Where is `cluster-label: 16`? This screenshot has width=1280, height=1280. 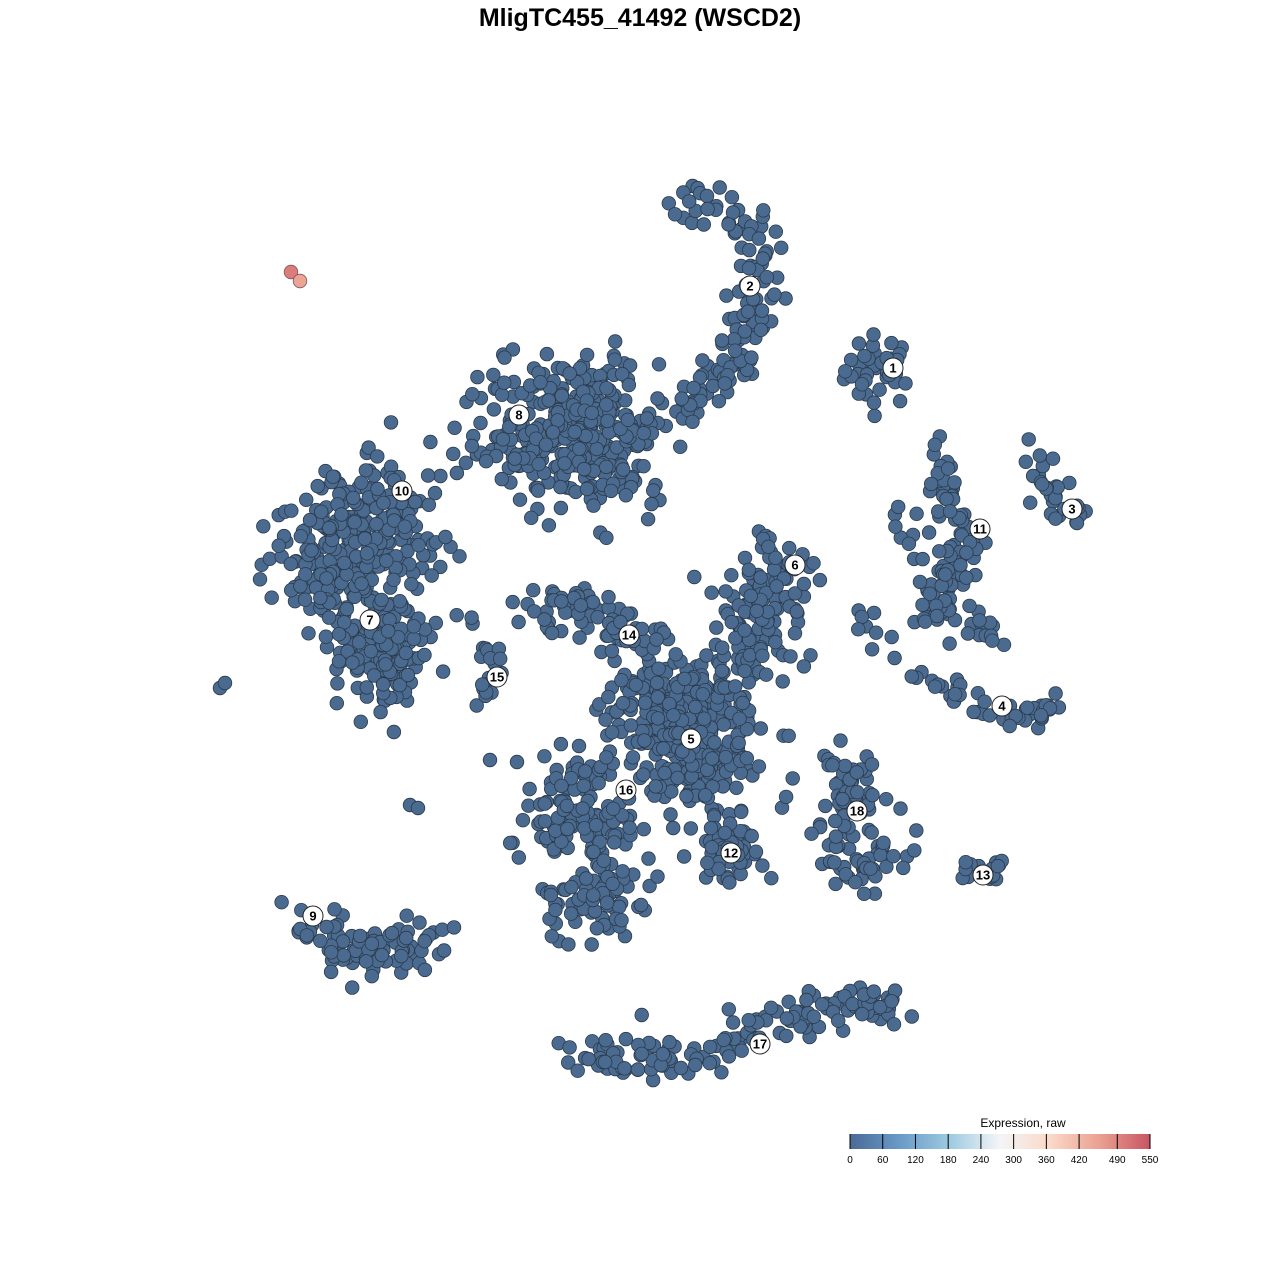
cluster-label: 16 is located at coordinates (626, 790).